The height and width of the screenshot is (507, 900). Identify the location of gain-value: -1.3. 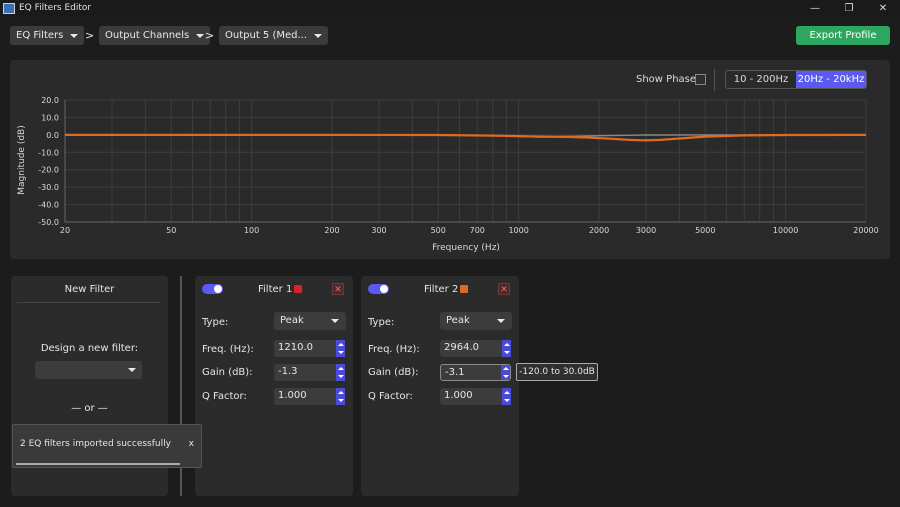
(288, 371).